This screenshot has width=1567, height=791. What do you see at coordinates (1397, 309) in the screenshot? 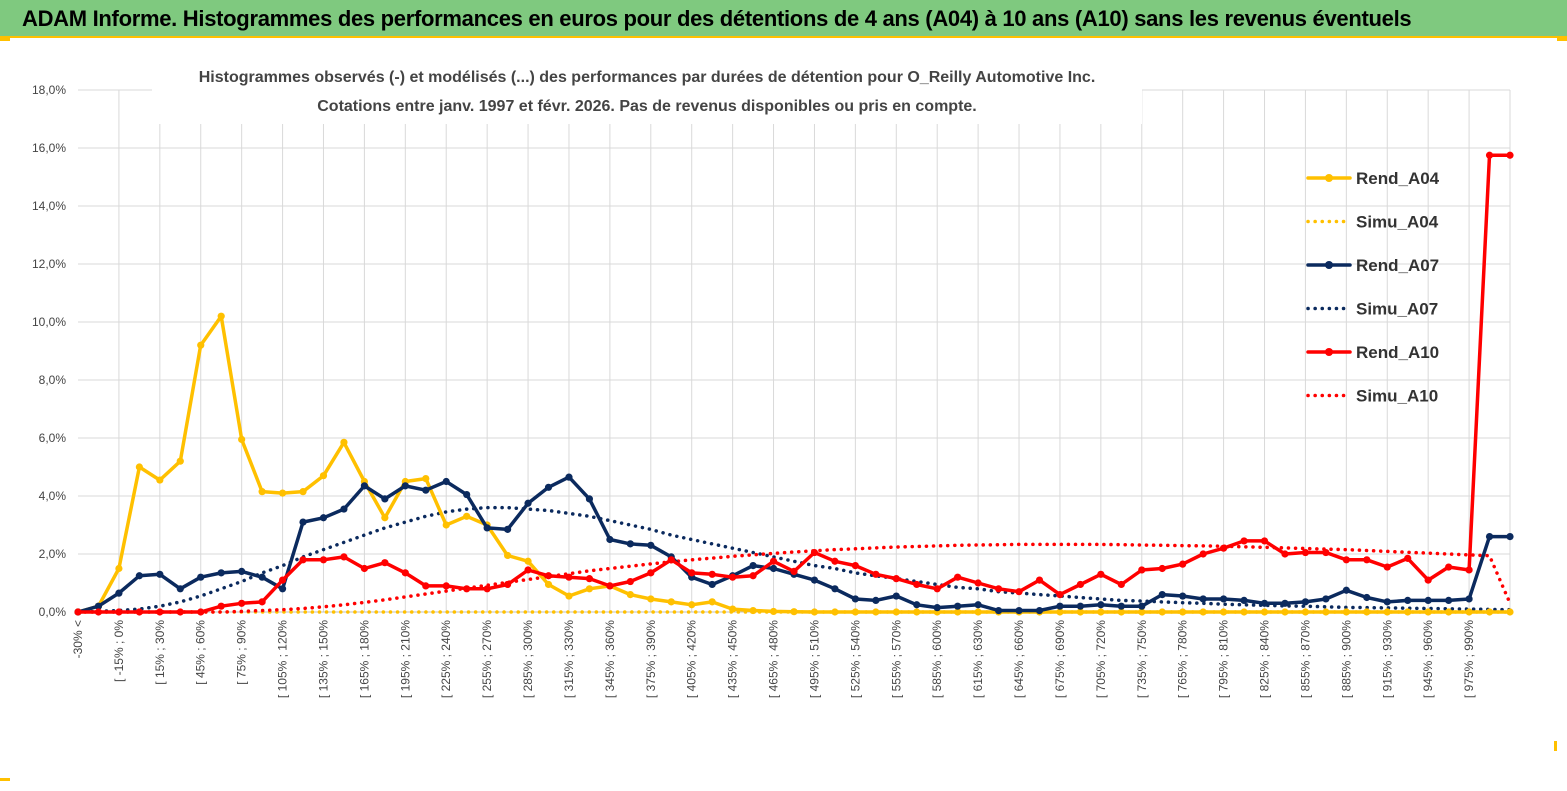
I see `legend-label-Simu_A07: Simu_A07` at bounding box center [1397, 309].